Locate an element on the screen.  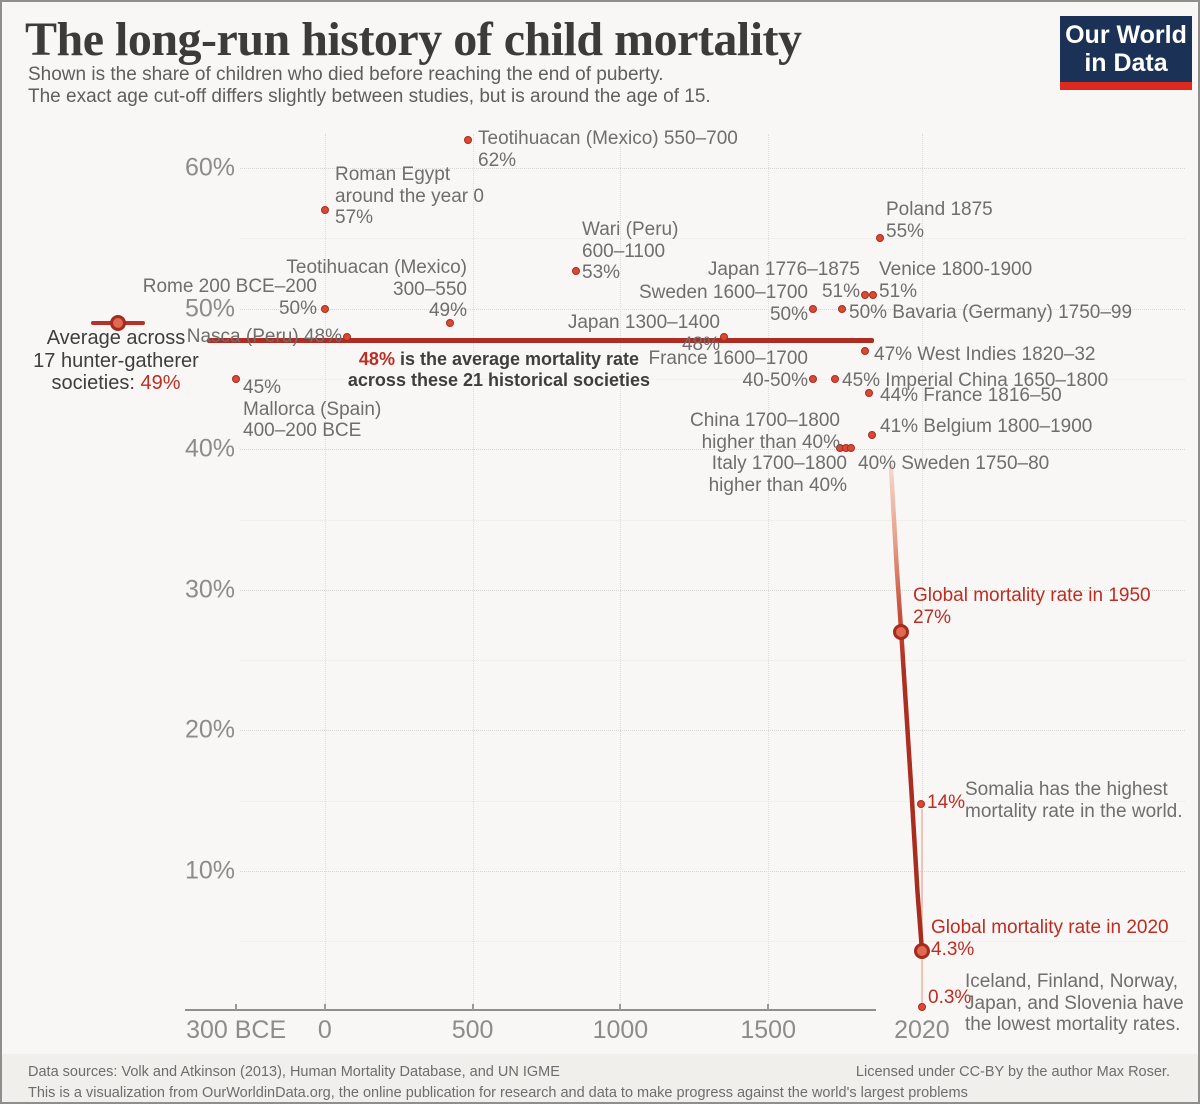
point-dot-lowest-countries is located at coordinates (921, 1007).